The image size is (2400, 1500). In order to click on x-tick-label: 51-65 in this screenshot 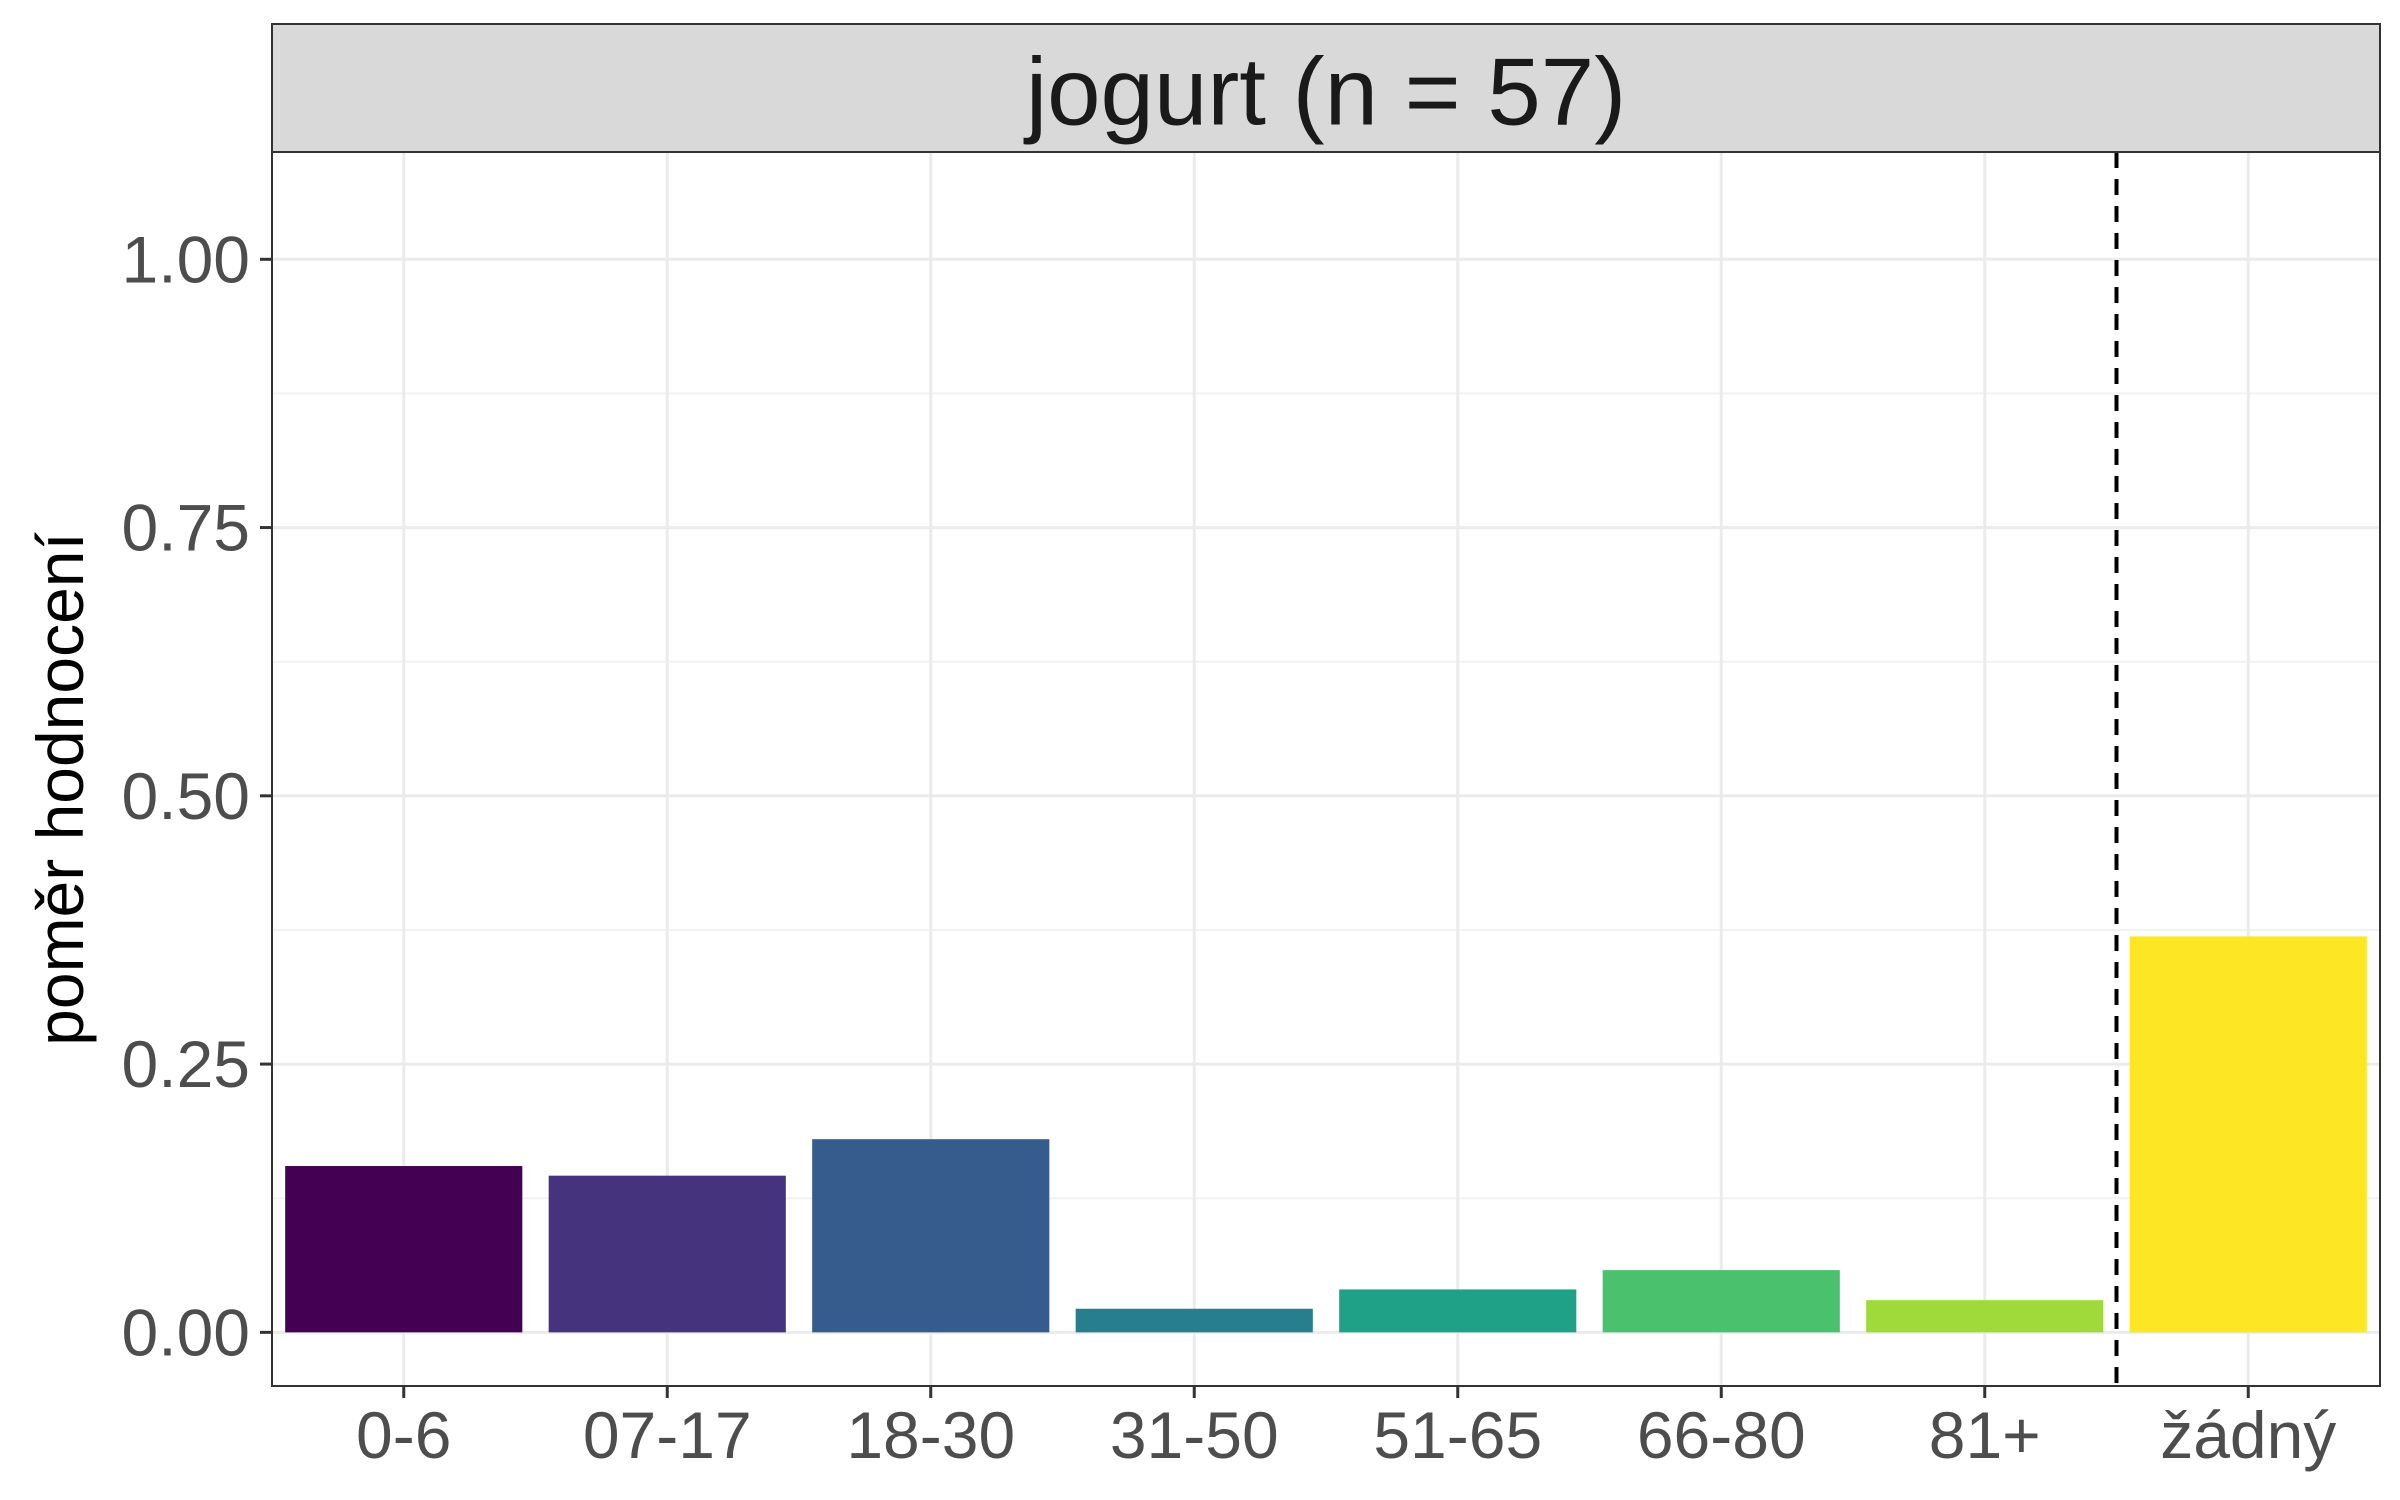, I will do `click(1457, 1435)`.